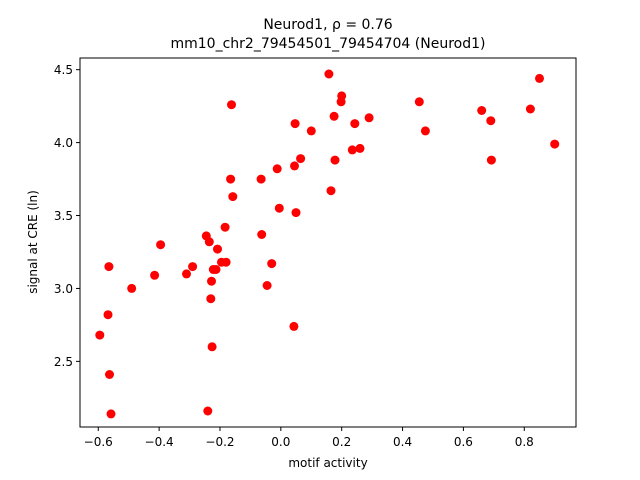 The height and width of the screenshot is (480, 640). I want to click on y-tick-label: 3.5, so click(63, 216).